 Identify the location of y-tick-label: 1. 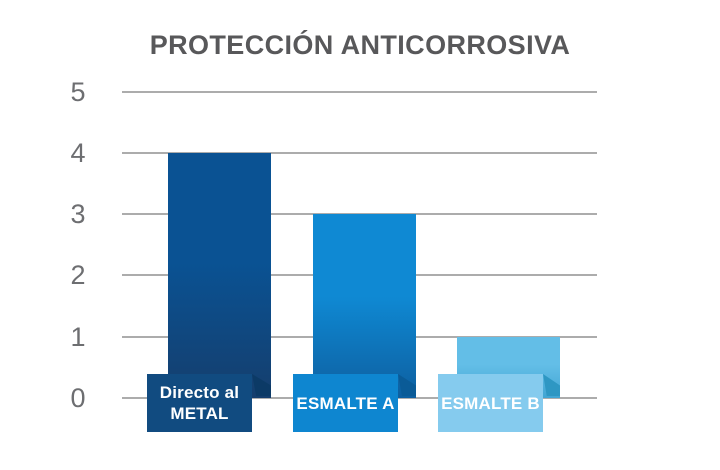
(78, 337).